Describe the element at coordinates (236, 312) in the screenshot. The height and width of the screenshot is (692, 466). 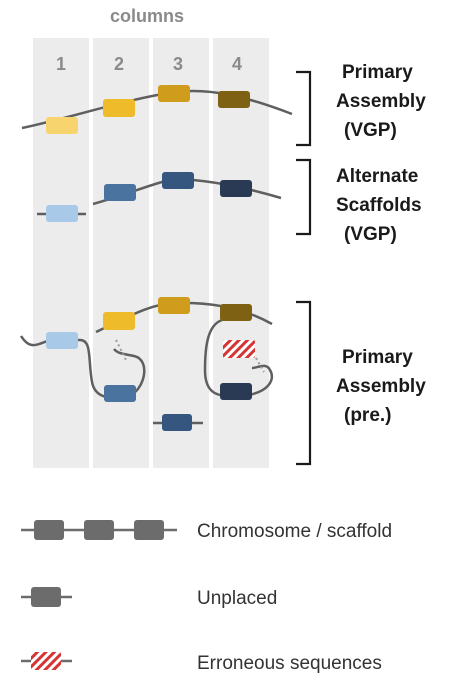
I see `pre-segment-col4-top` at that location.